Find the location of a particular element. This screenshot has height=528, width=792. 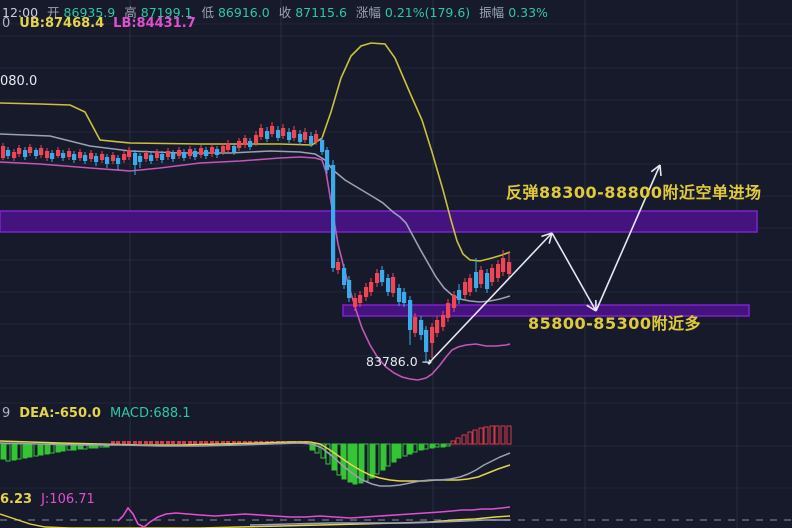

boll-lb-value: LB:84431.7 is located at coordinates (154, 23).